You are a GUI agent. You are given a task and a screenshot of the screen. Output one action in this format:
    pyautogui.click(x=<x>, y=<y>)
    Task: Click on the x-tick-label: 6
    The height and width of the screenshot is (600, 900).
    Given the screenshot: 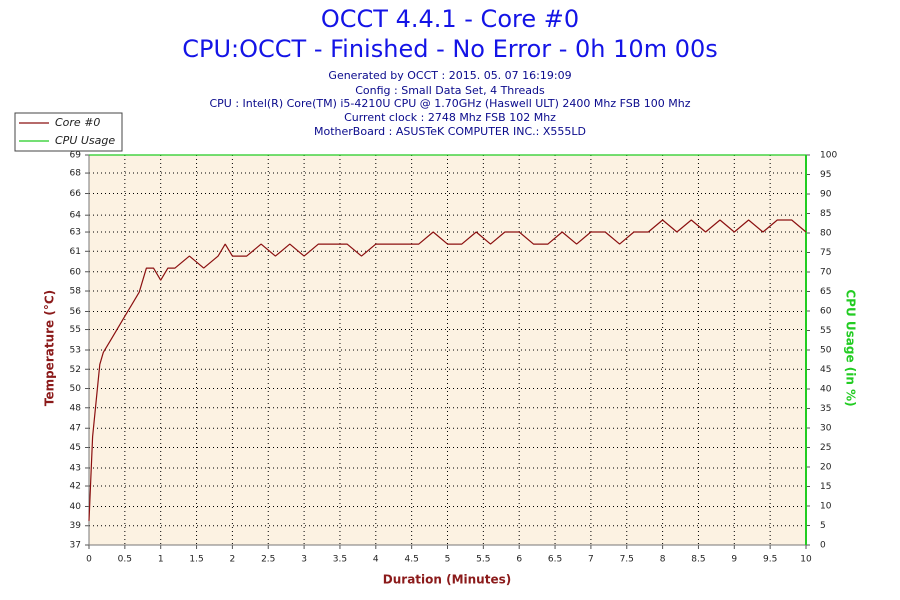 What is the action you would take?
    pyautogui.click(x=519, y=560)
    